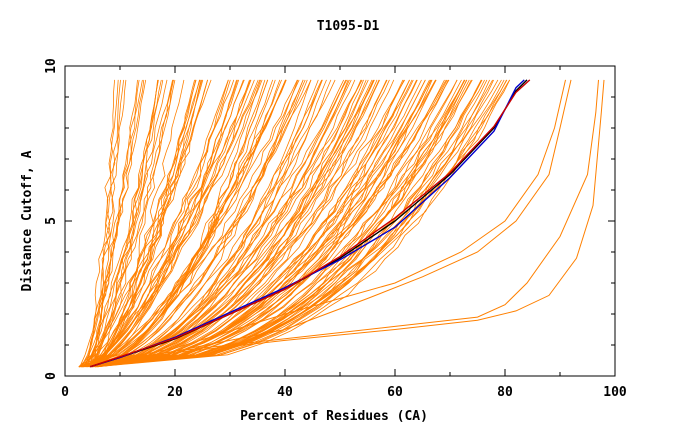 This screenshot has width=680, height=440. I want to click on x-tick-label: 80, so click(505, 392).